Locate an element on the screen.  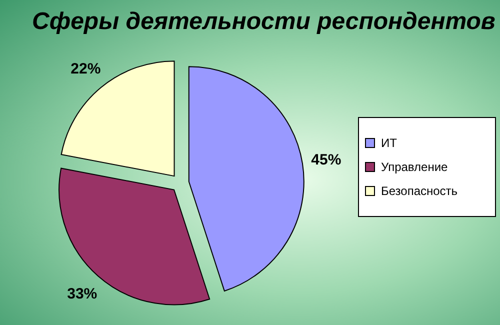
legend-label: ИТ is located at coordinates (389, 143).